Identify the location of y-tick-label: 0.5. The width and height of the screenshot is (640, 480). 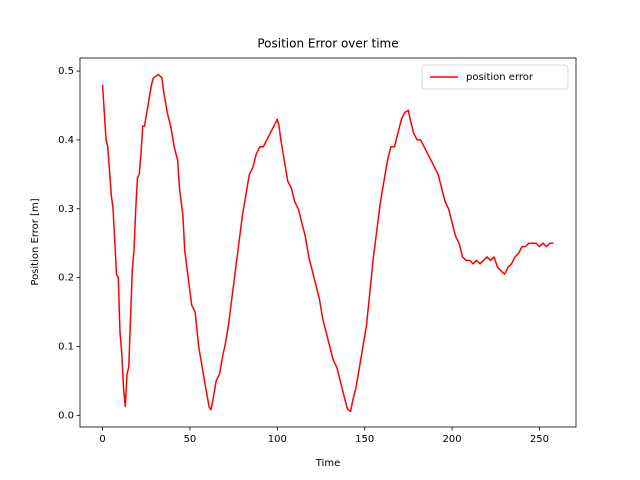
(66, 71).